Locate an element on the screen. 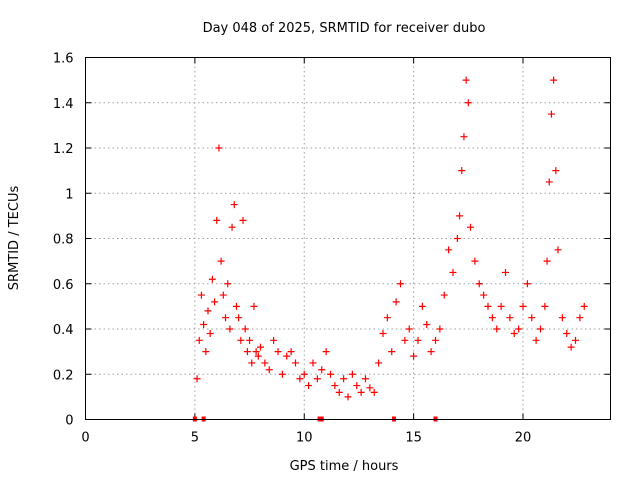  y-tick-label: 1.6 is located at coordinates (63, 59).